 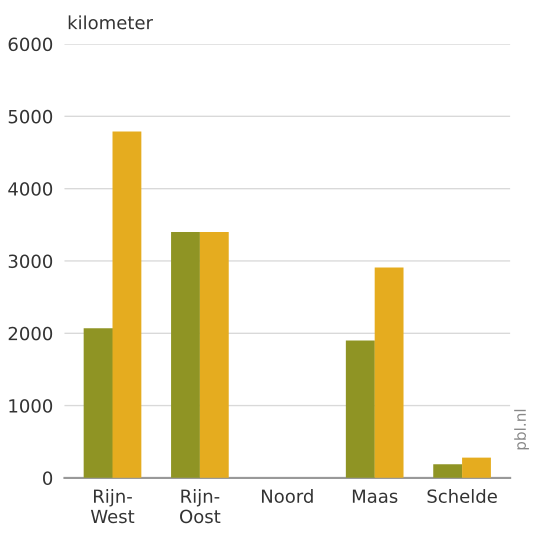 What do you see at coordinates (30, 406) in the screenshot?
I see `y-tick-label: 1000` at bounding box center [30, 406].